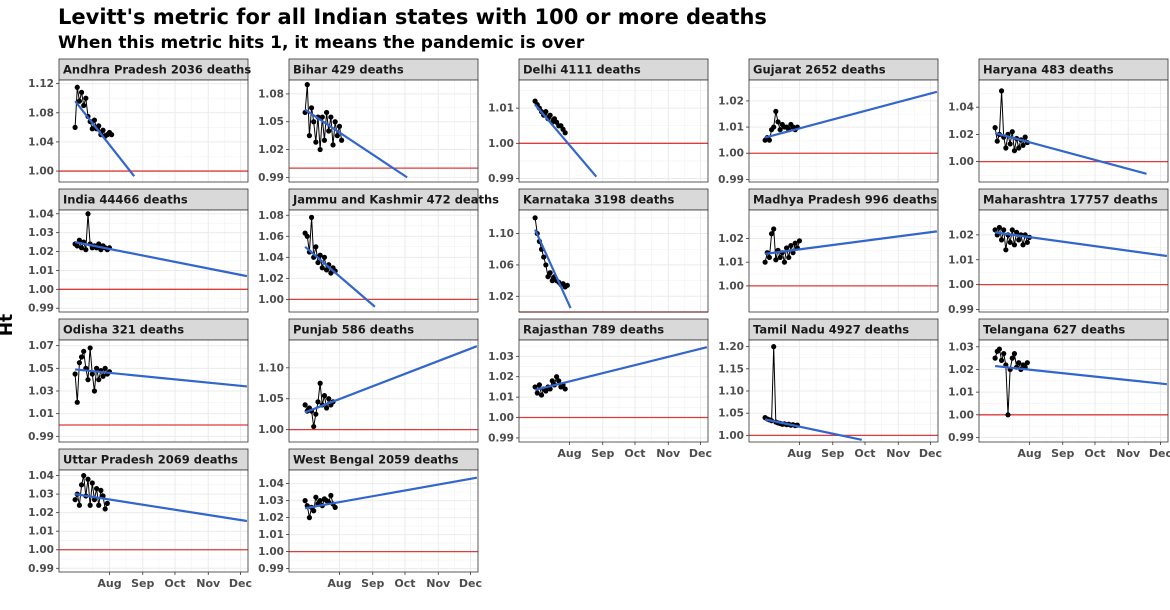 This screenshot has width=1170, height=610. Describe the element at coordinates (138, 380) in the screenshot. I see `facet-panel: Odisha 321 deaths 0.99 1.01 1.03 1.05 1.07` at that location.